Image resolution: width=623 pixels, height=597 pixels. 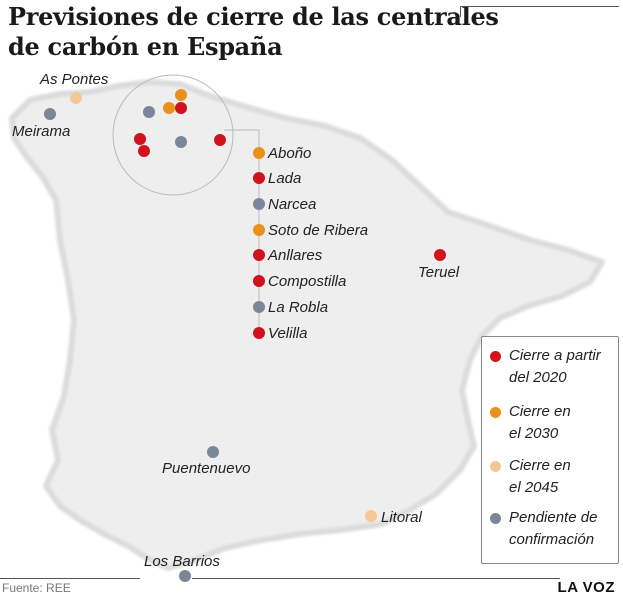 I want to click on legend-item-cierre-2045: Cierre en el 2045, so click(x=556, y=477).